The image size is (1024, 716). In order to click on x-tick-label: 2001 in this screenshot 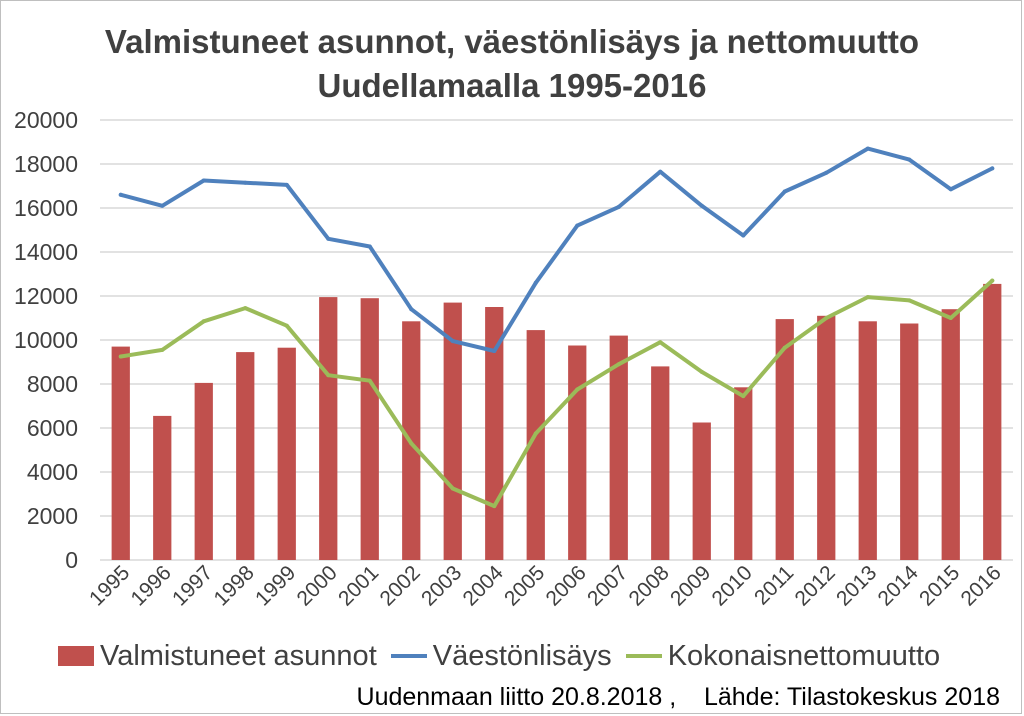, I will do `click(358, 585)`.